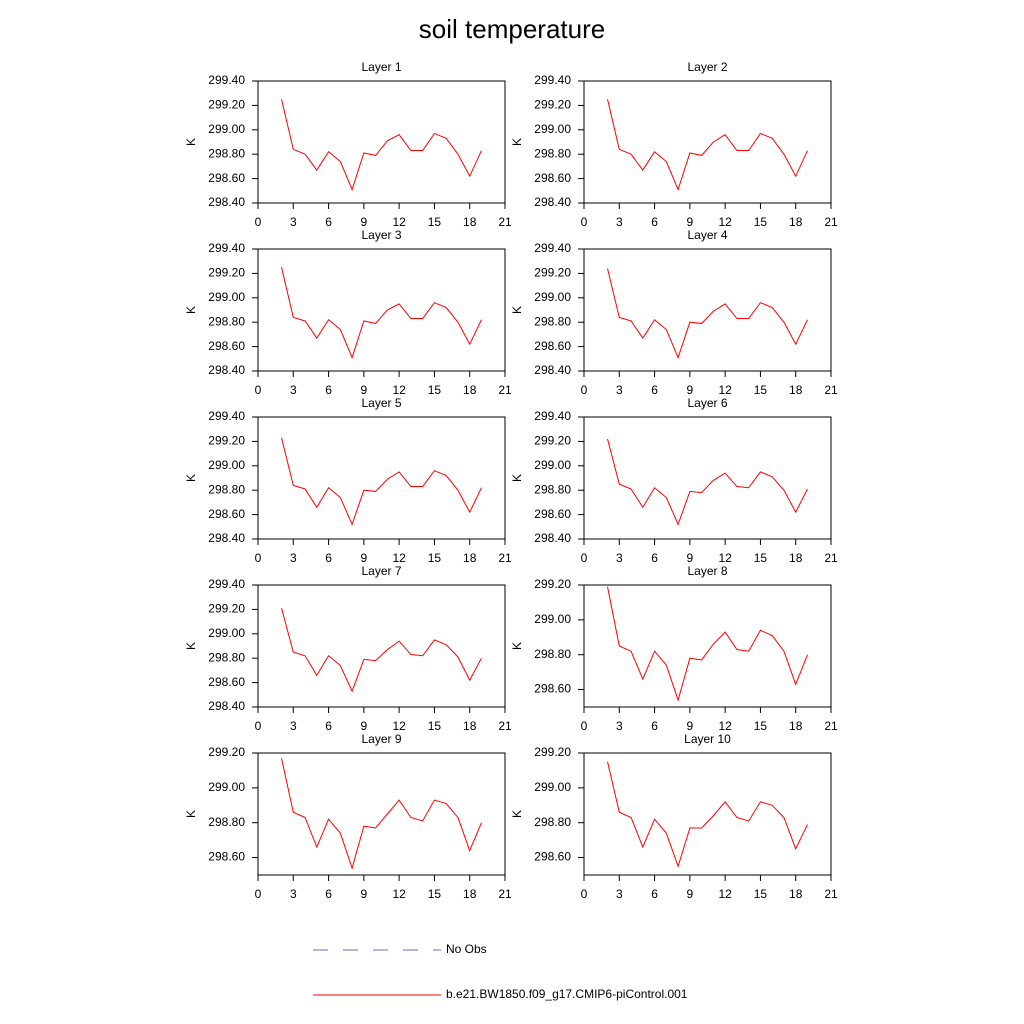 This screenshot has width=1024, height=1024. What do you see at coordinates (707, 235) in the screenshot?
I see `panel-title: Layer 4` at bounding box center [707, 235].